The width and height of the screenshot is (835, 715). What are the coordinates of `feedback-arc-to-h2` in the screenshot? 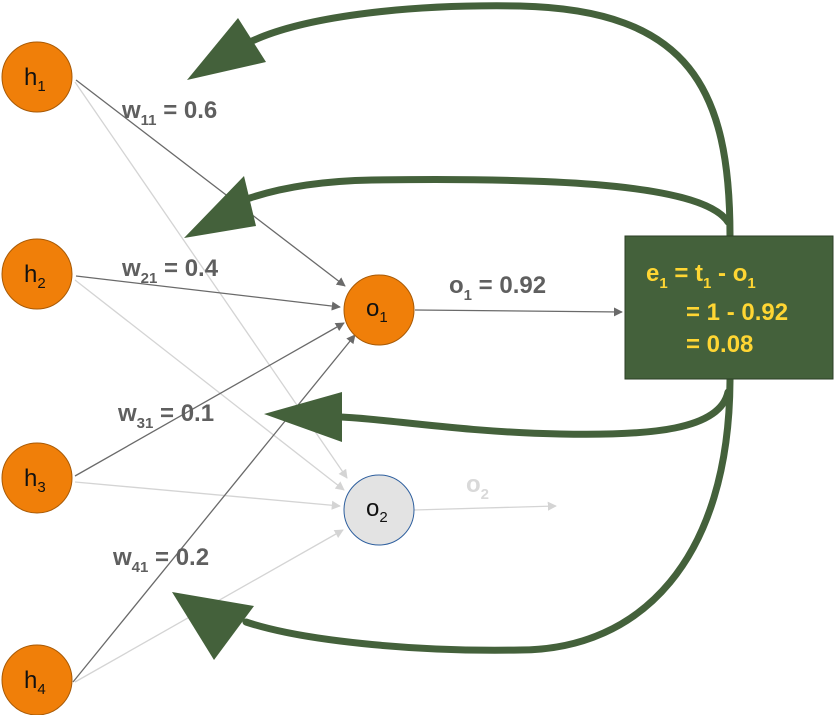 It's located at (489, 200).